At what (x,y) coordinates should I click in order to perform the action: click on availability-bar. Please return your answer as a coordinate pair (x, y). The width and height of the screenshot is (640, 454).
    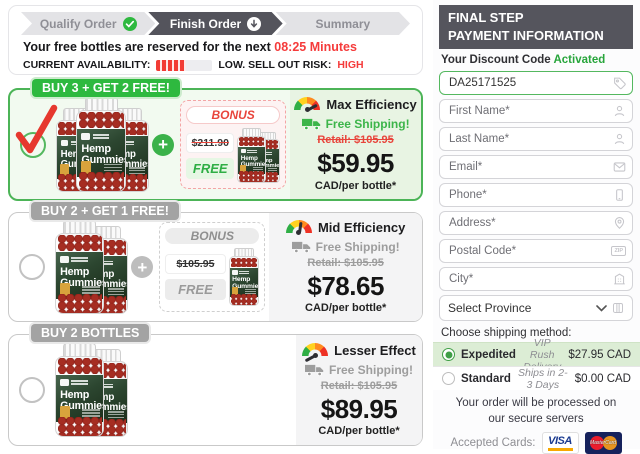
    Looking at the image, I should click on (184, 65).